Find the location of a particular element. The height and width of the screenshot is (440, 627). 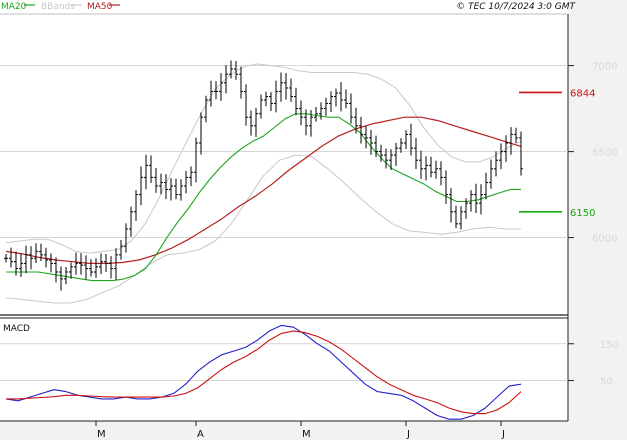

header-legend: MA20 BBands MA50 is located at coordinates (60, 7).